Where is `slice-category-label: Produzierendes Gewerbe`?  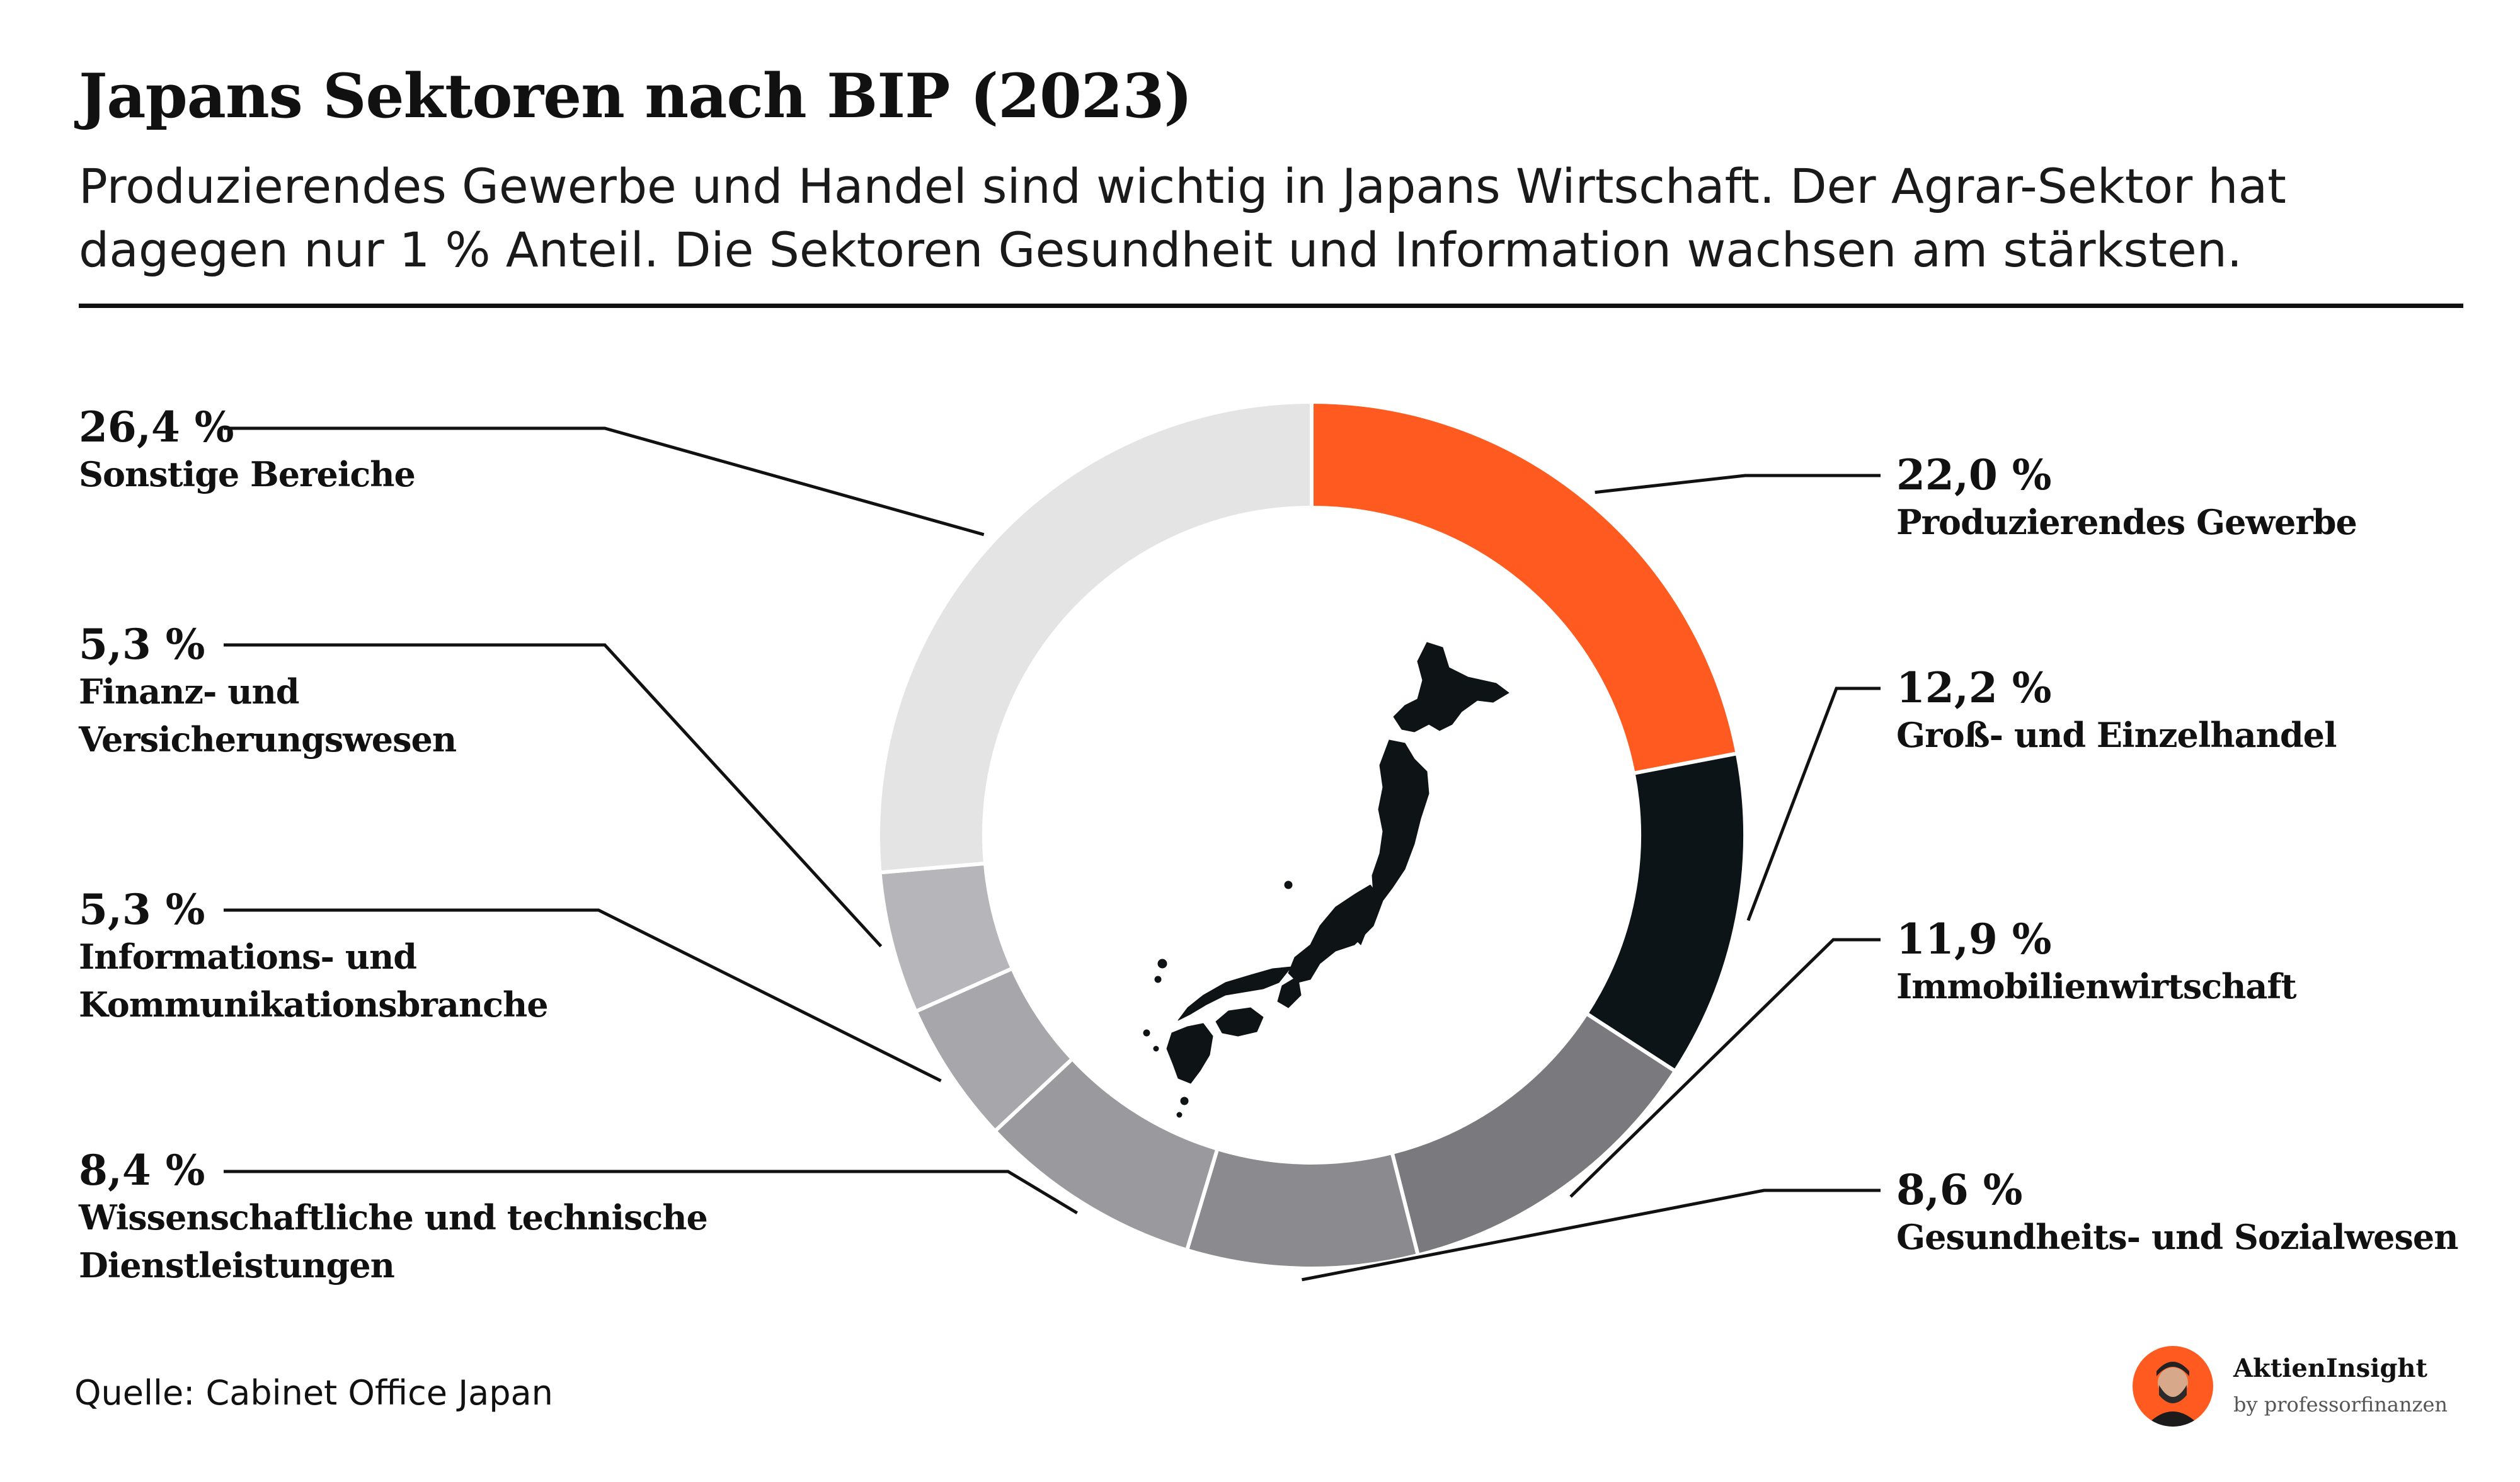
slice-category-label: Produzierendes Gewerbe is located at coordinates (2126, 521).